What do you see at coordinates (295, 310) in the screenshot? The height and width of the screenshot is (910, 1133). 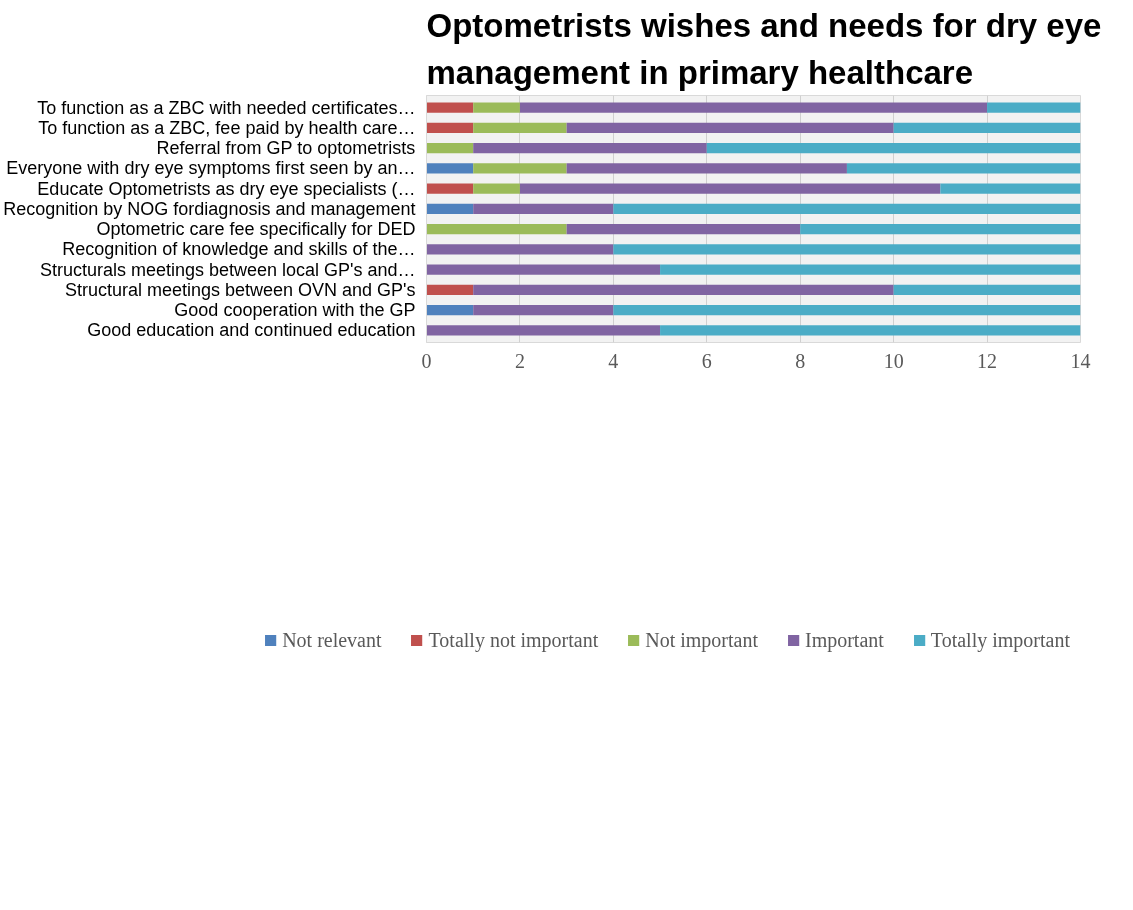 I see `y-tick-label: Good cooperation with the GP` at bounding box center [295, 310].